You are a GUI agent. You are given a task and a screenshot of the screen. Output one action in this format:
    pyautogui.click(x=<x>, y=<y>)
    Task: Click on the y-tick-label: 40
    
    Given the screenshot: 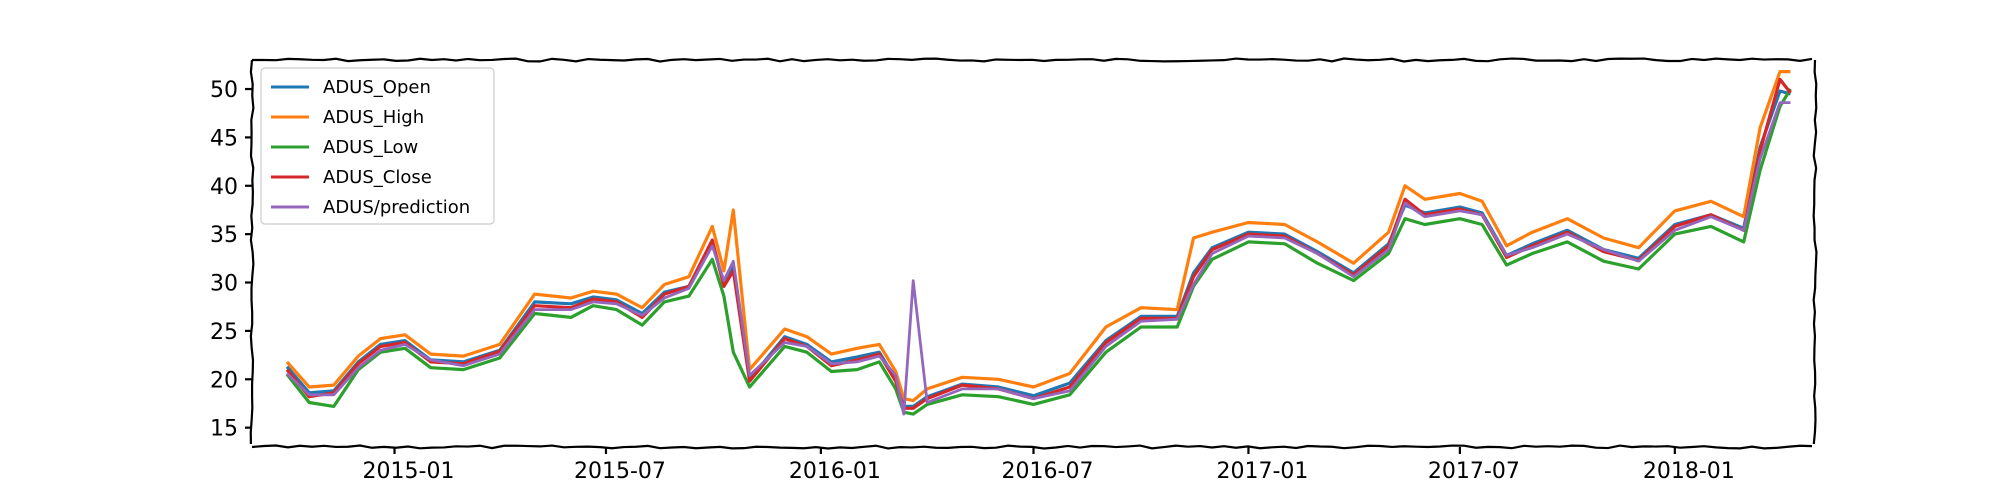 What is the action you would take?
    pyautogui.click(x=224, y=187)
    